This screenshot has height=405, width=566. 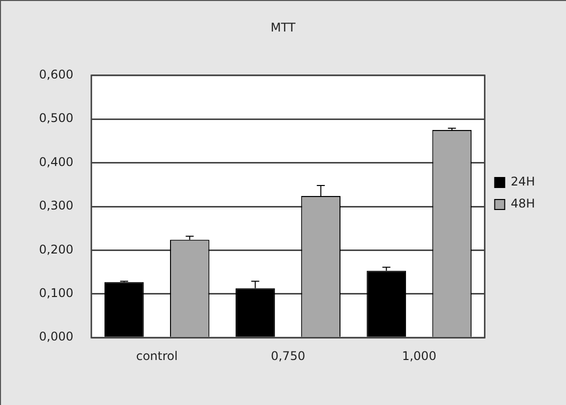 I want to click on chart-title: MTT, so click(x=283, y=27).